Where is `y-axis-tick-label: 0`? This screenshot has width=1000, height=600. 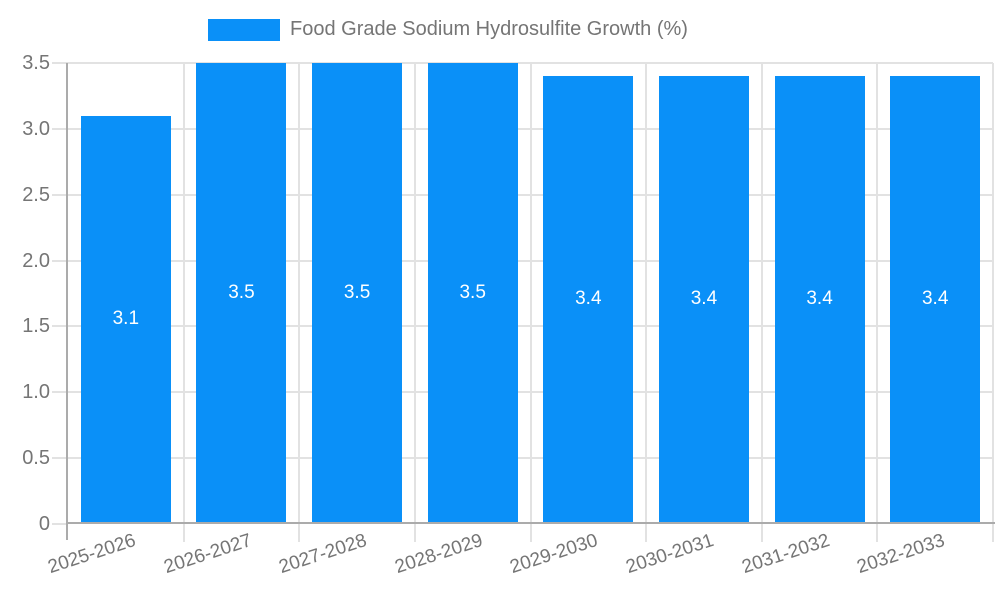 y-axis-tick-label: 0 is located at coordinates (44, 524).